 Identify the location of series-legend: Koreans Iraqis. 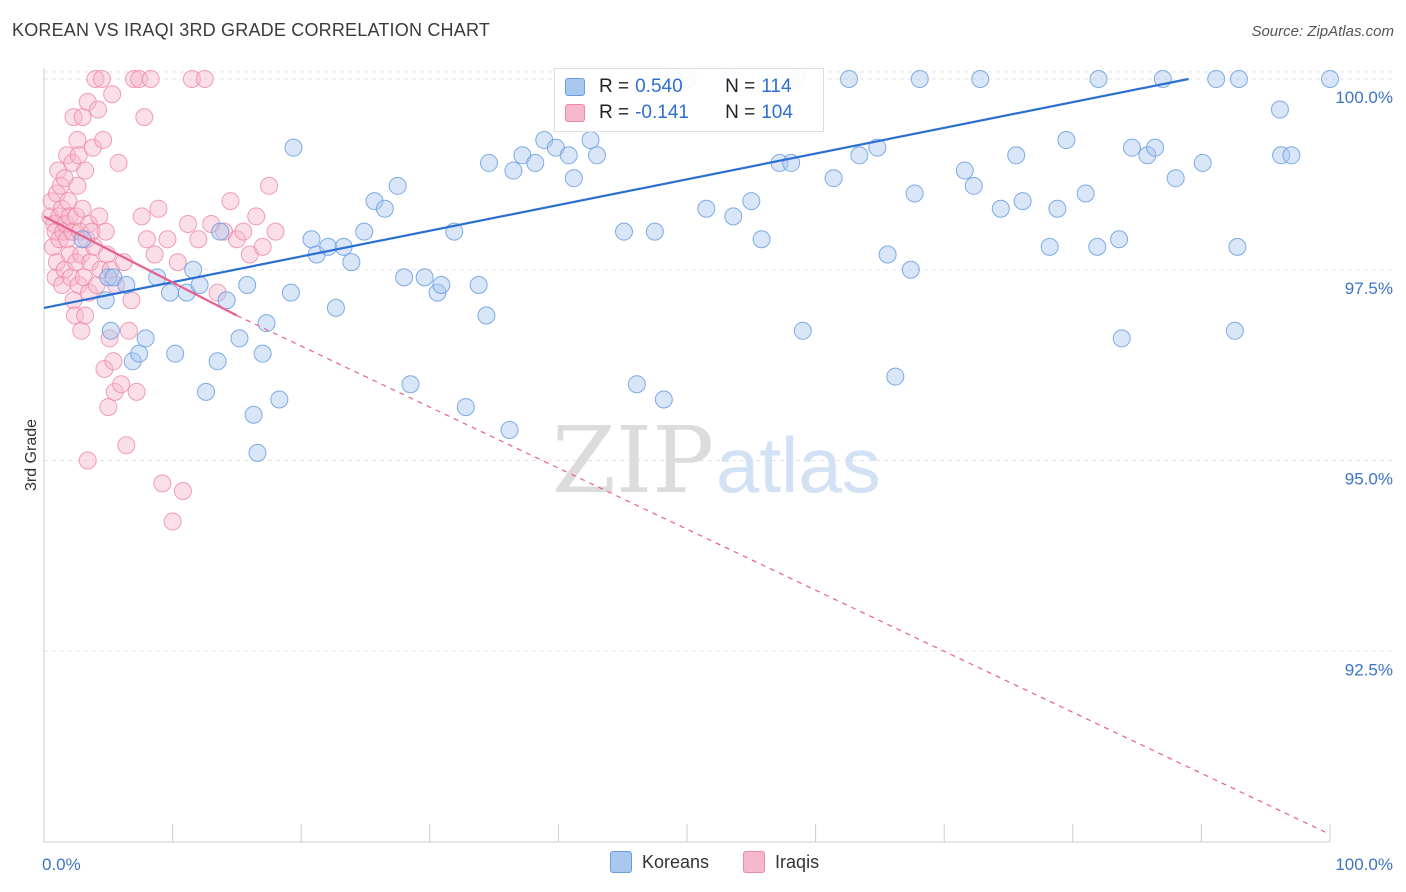
(731, 862).